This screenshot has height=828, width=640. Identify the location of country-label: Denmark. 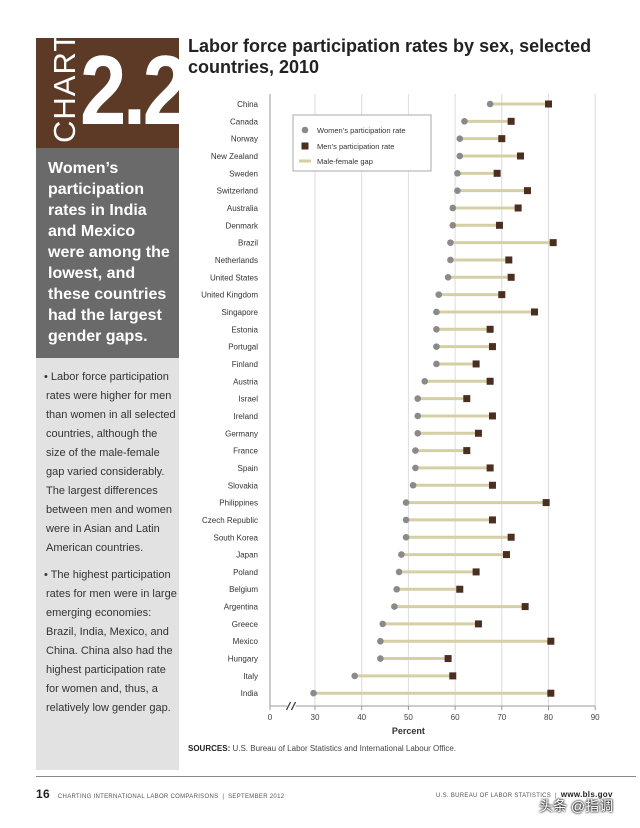
(242, 225).